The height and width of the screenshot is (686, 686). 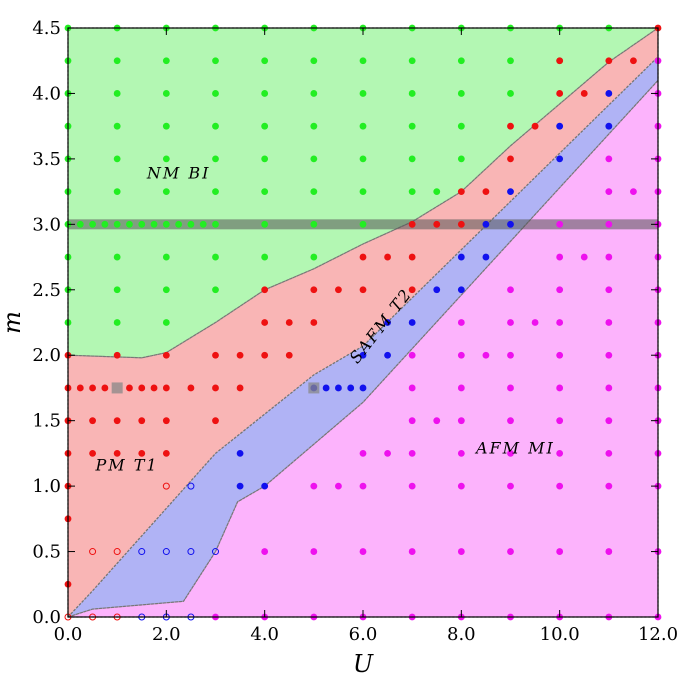 What do you see at coordinates (191, 552) in the screenshot?
I see `open-point-safm-t2` at bounding box center [191, 552].